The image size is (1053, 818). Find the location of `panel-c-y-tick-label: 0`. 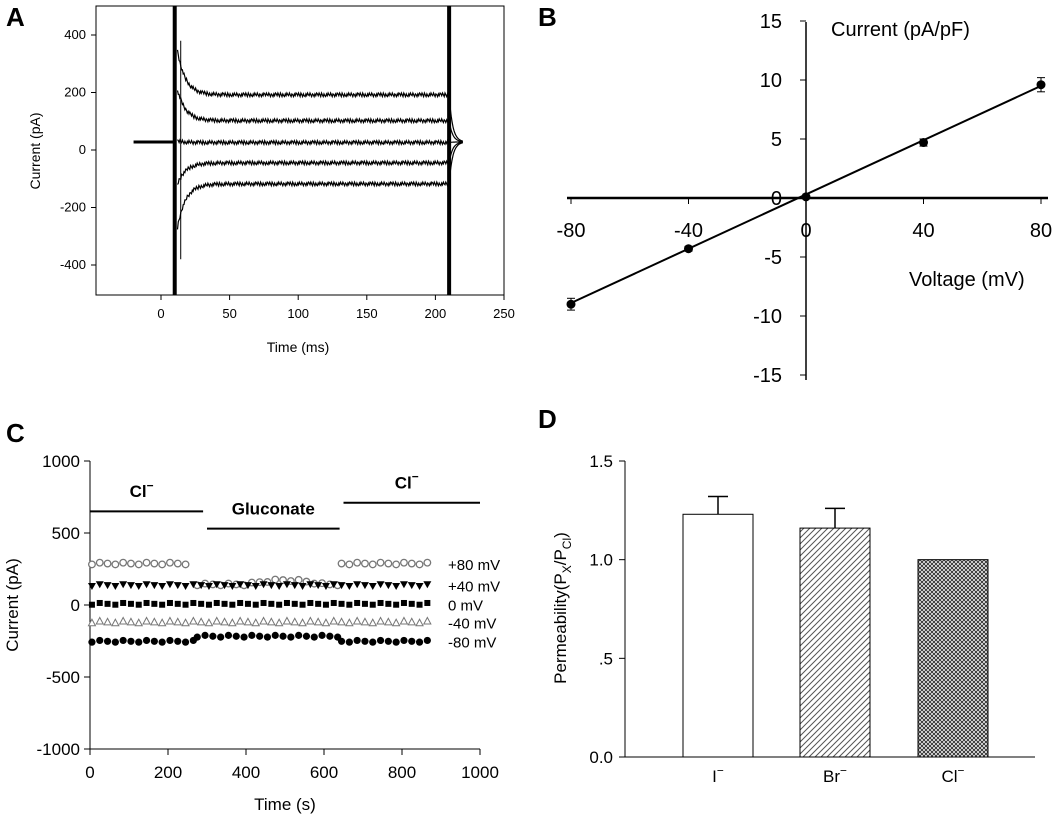

panel-c-y-tick-label: 0 is located at coordinates (75, 605).